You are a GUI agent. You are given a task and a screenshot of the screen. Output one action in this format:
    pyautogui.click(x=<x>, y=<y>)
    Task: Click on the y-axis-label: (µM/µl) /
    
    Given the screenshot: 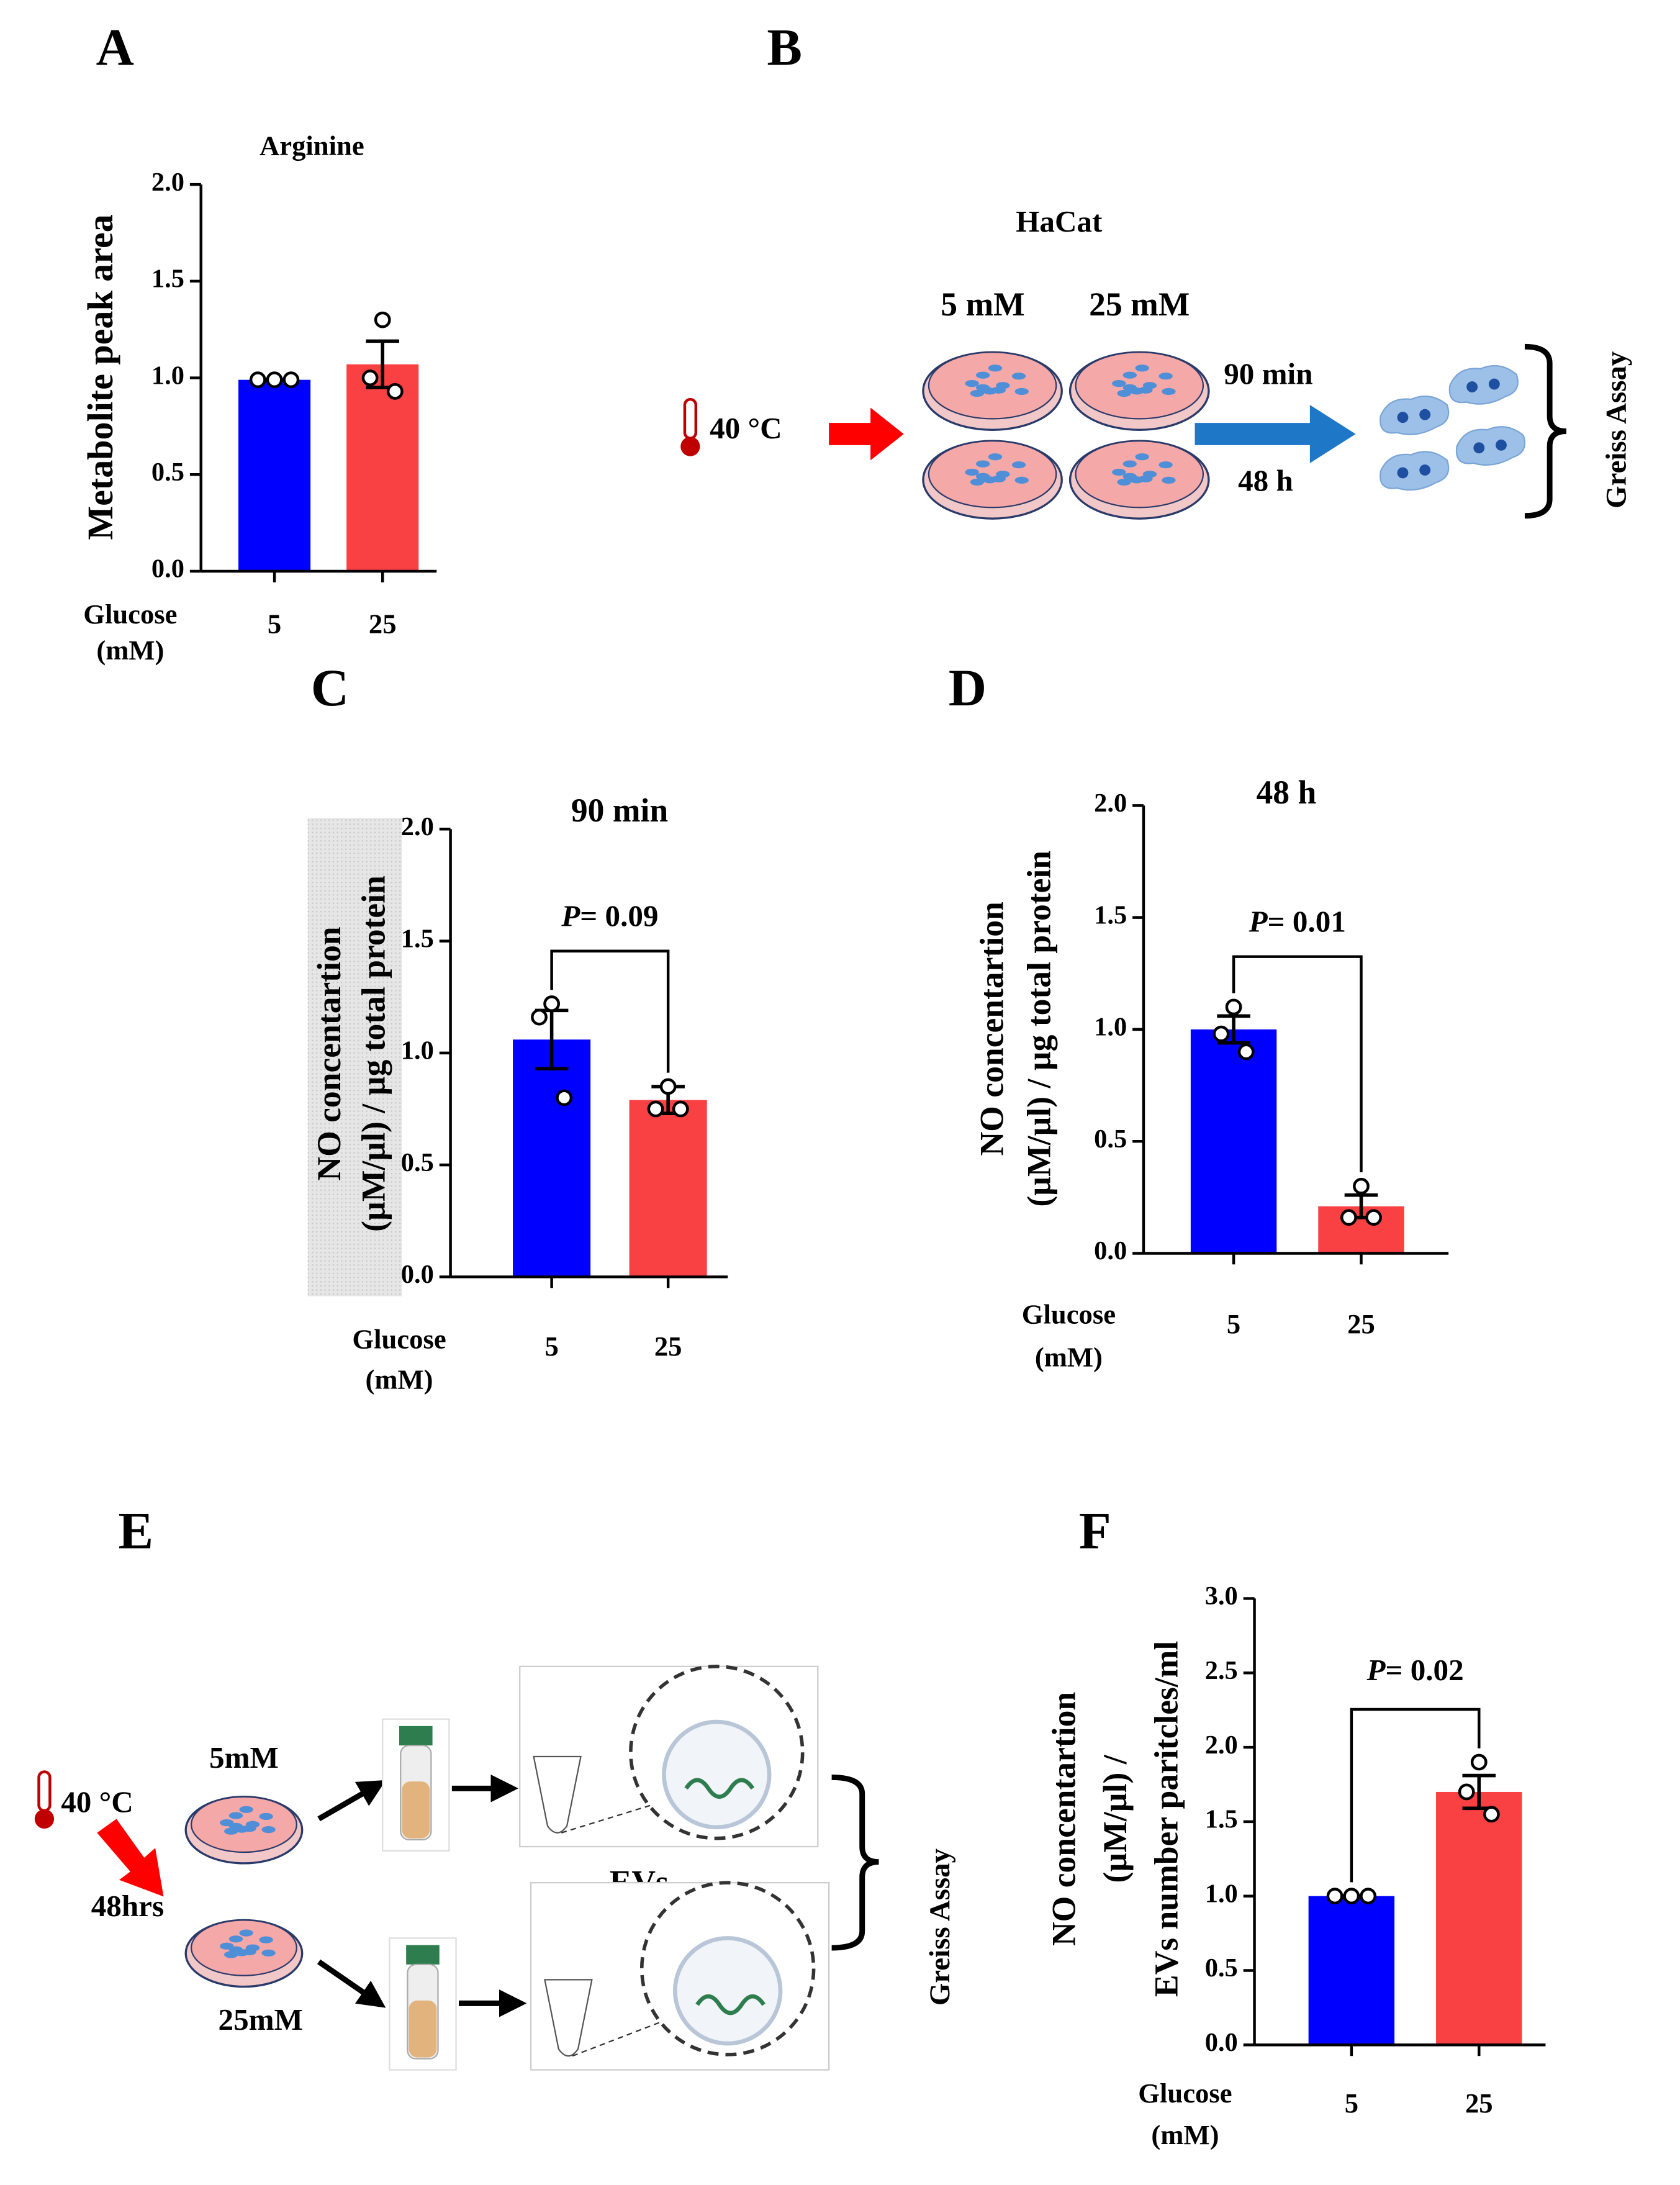 What is the action you would take?
    pyautogui.click(x=1115, y=1818)
    